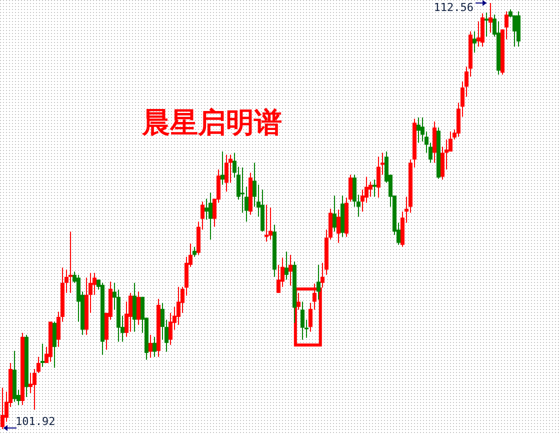 Image resolution: width=559 pixels, height=434 pixels. Describe the element at coordinates (211, 122) in the screenshot. I see `text: 晨星启明谱` at that location.